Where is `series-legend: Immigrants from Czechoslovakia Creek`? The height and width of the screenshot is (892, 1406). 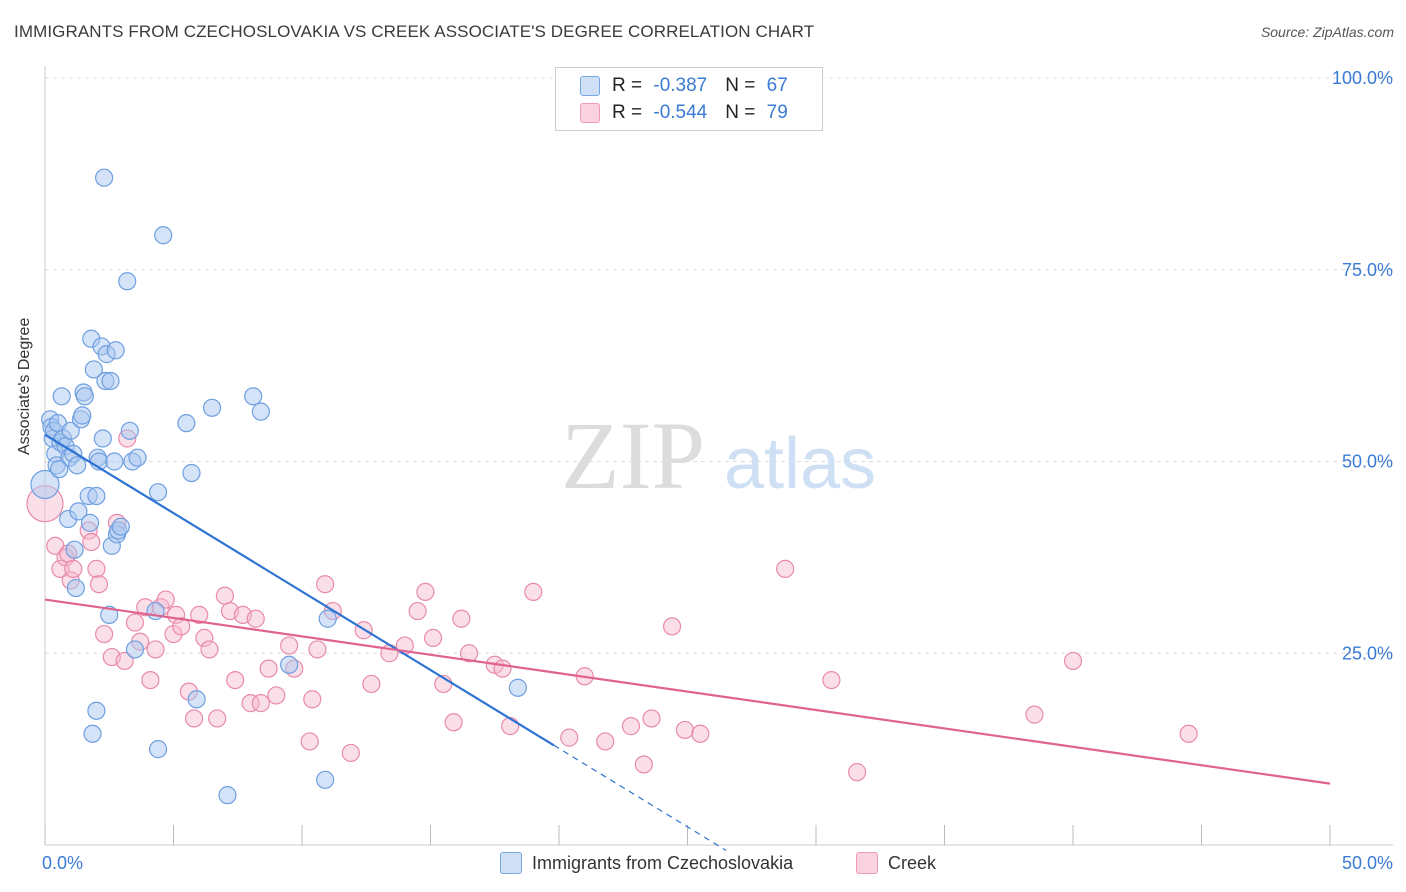
series-legend: Immigrants from Czechoslovakia Creek is located at coordinates (703, 865).